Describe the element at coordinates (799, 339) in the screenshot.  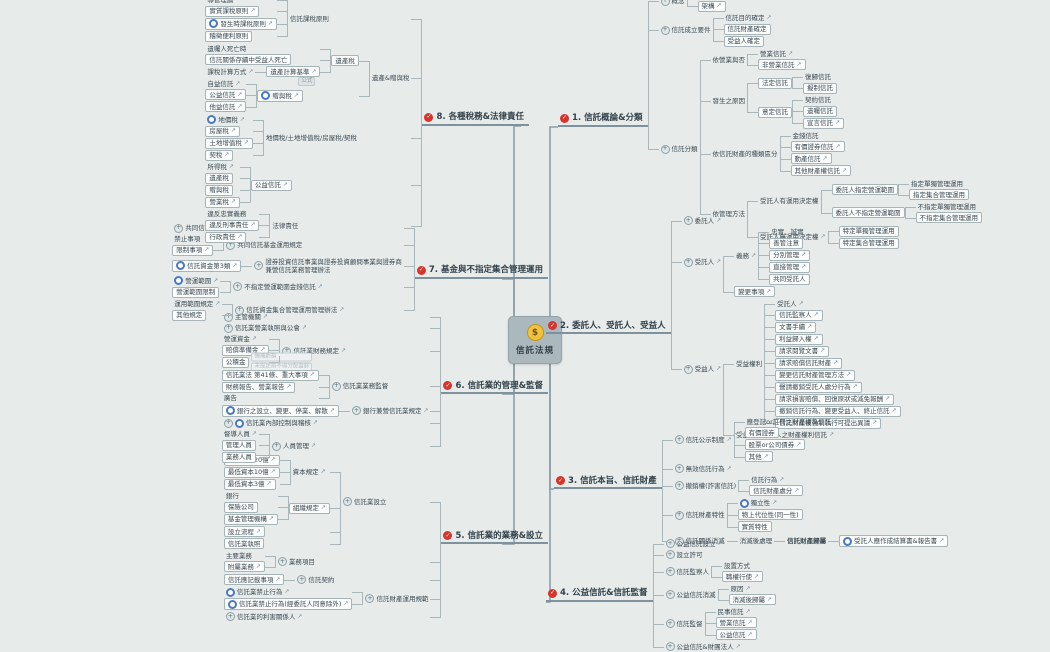
I see `topic-node: 利益歸入權 ↗` at that location.